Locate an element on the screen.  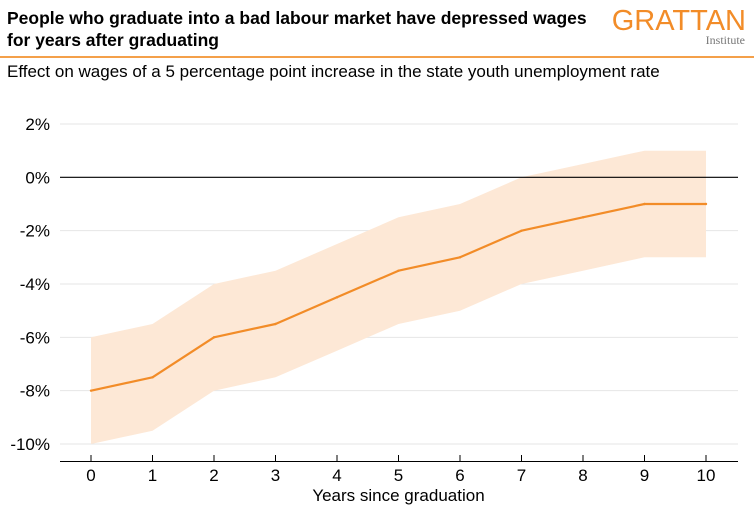
x-tick-label: 1 is located at coordinates (152, 475).